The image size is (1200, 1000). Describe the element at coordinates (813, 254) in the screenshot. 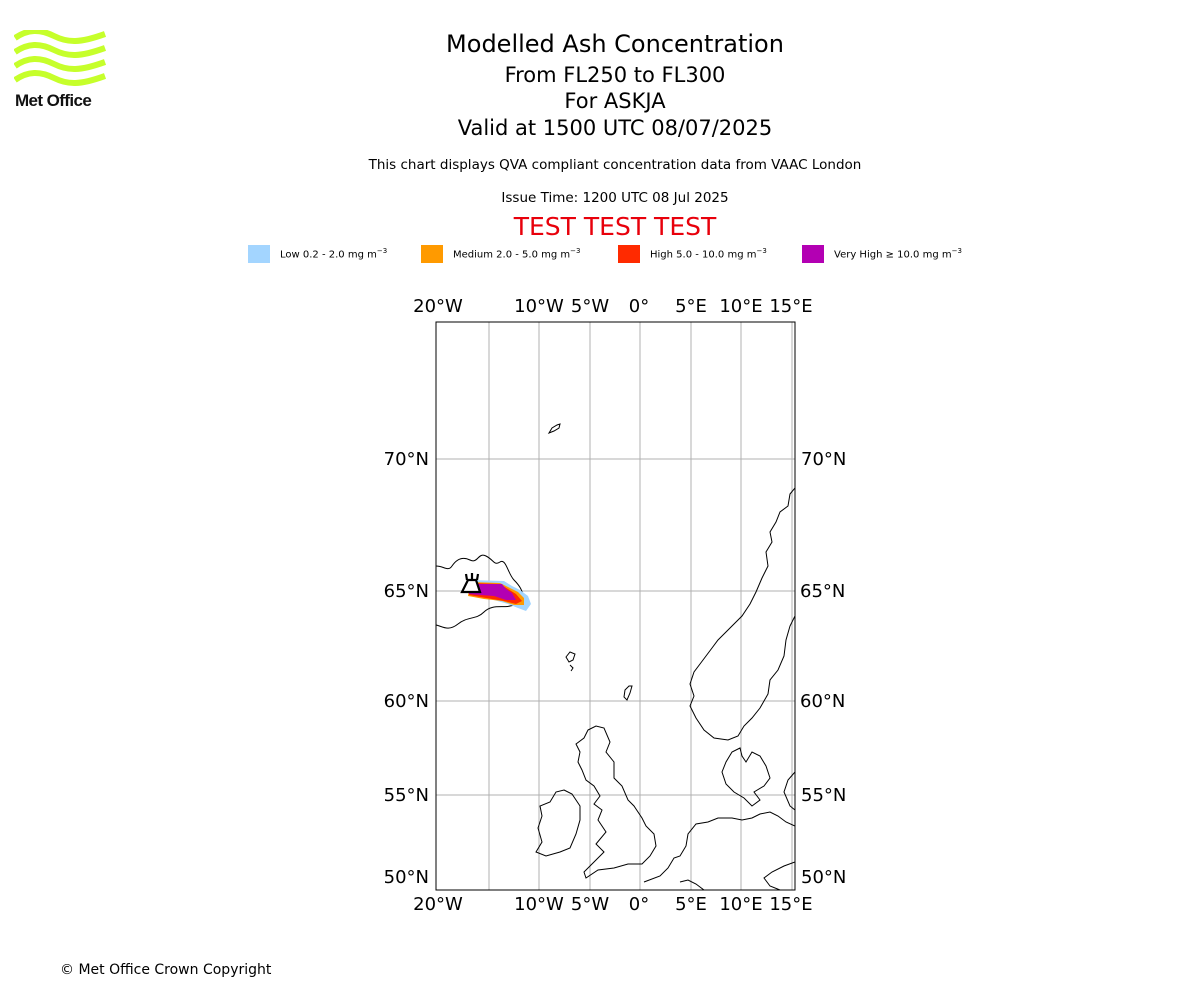

I see `legend-swatch-very-high` at that location.